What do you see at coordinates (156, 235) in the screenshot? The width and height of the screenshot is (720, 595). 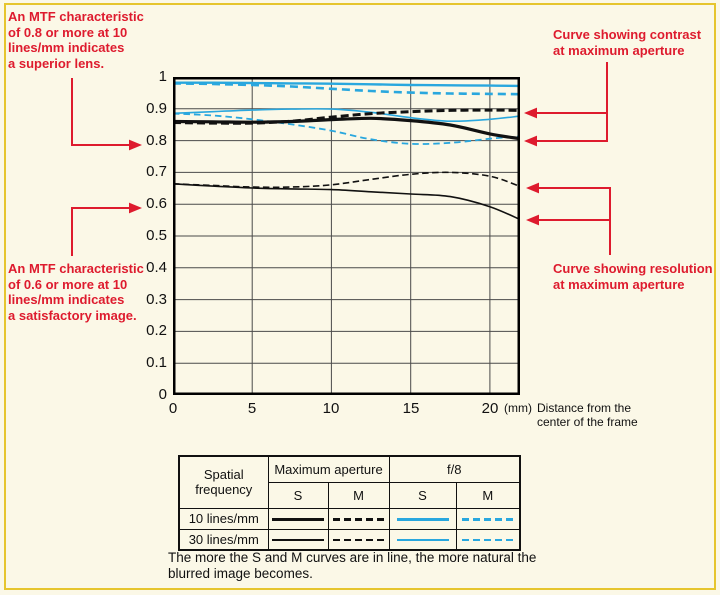 I see `y-tick-label: 0.5` at bounding box center [156, 235].